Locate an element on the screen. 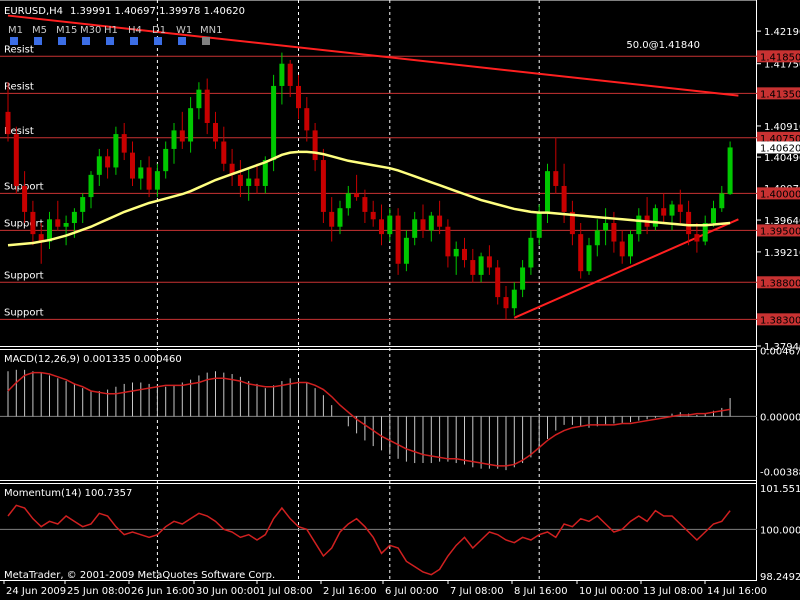 This screenshot has width=800, height=600. timeframe-button-d1: D1 is located at coordinates (159, 35).